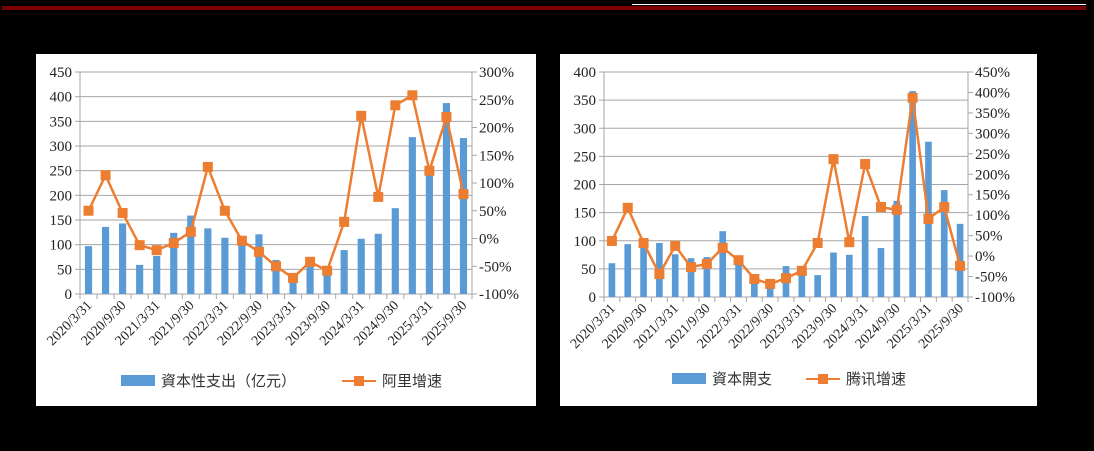  Describe the element at coordinates (585, 129) in the screenshot. I see `y-left-tick-label: 300` at that location.